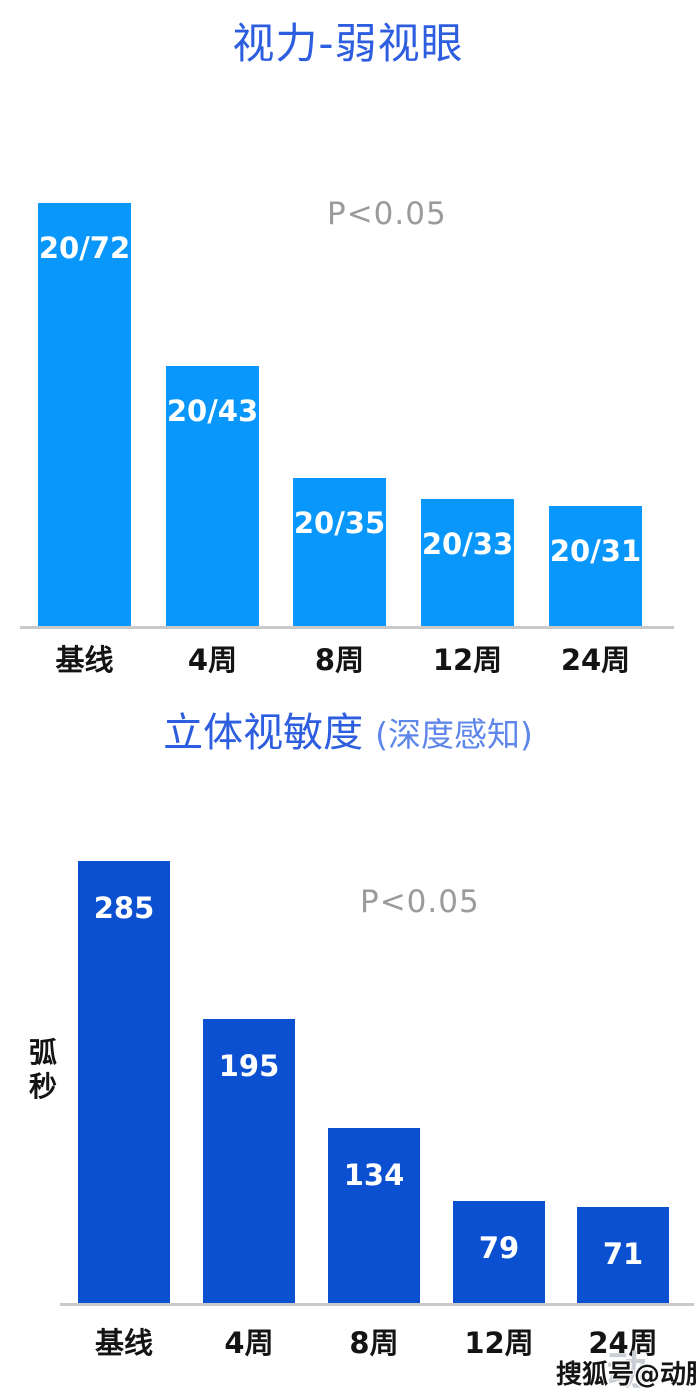 Image resolution: width=696 pixels, height=1388 pixels. I want to click on watermark-text: 搜狐号@动脉网, so click(626, 1374).